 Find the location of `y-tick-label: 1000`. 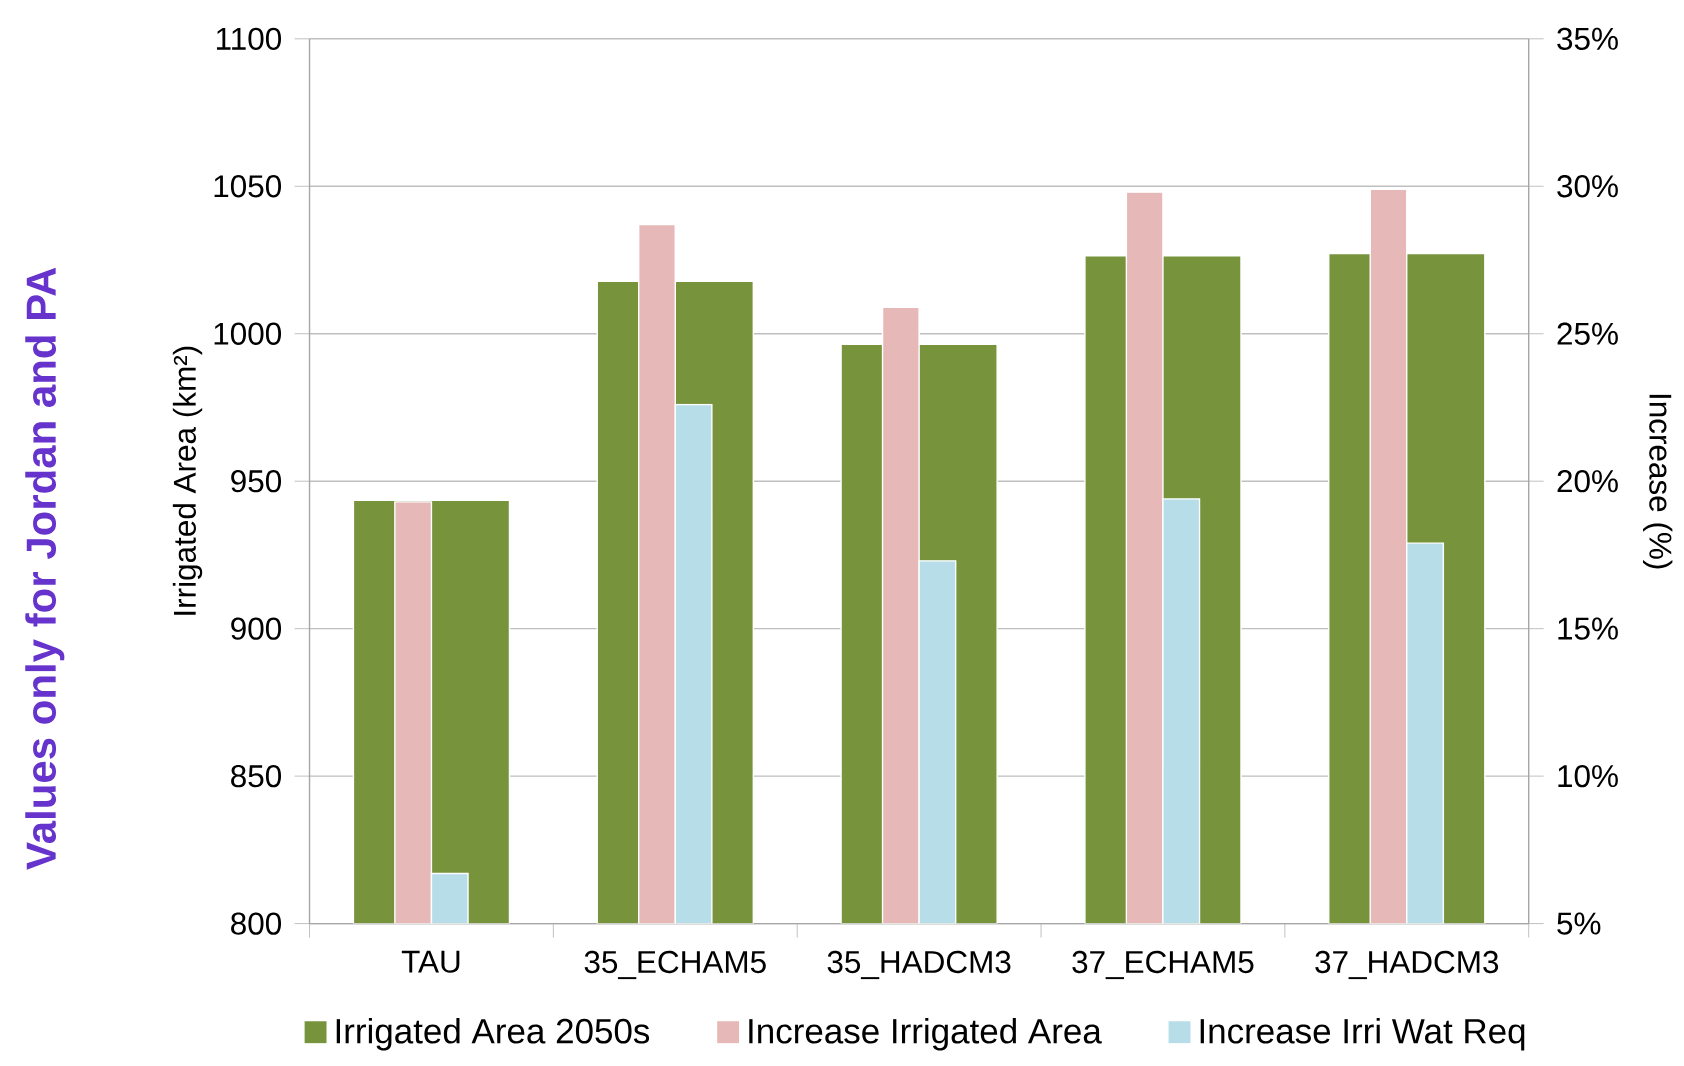

y-tick-label: 1000 is located at coordinates (248, 333).